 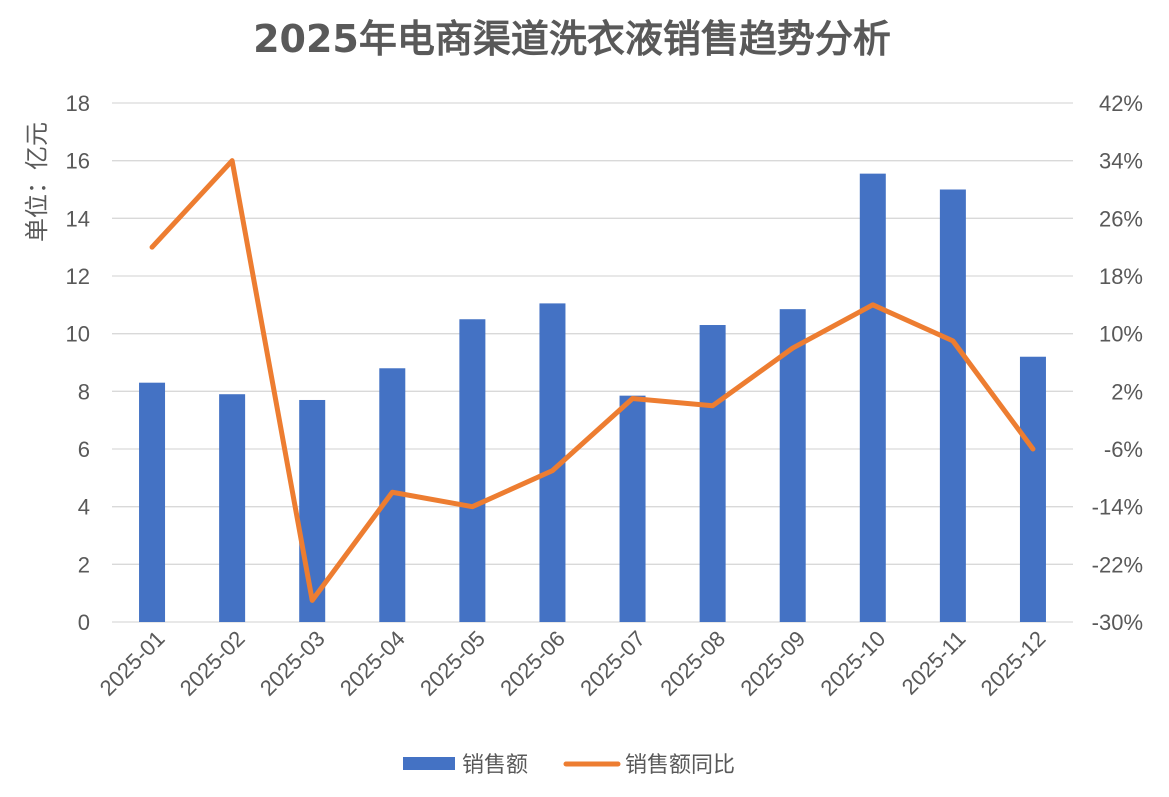 What do you see at coordinates (572, 39) in the screenshot?
I see `chart-title: 2025年电商渠道洗衣液销售趋势分析` at bounding box center [572, 39].